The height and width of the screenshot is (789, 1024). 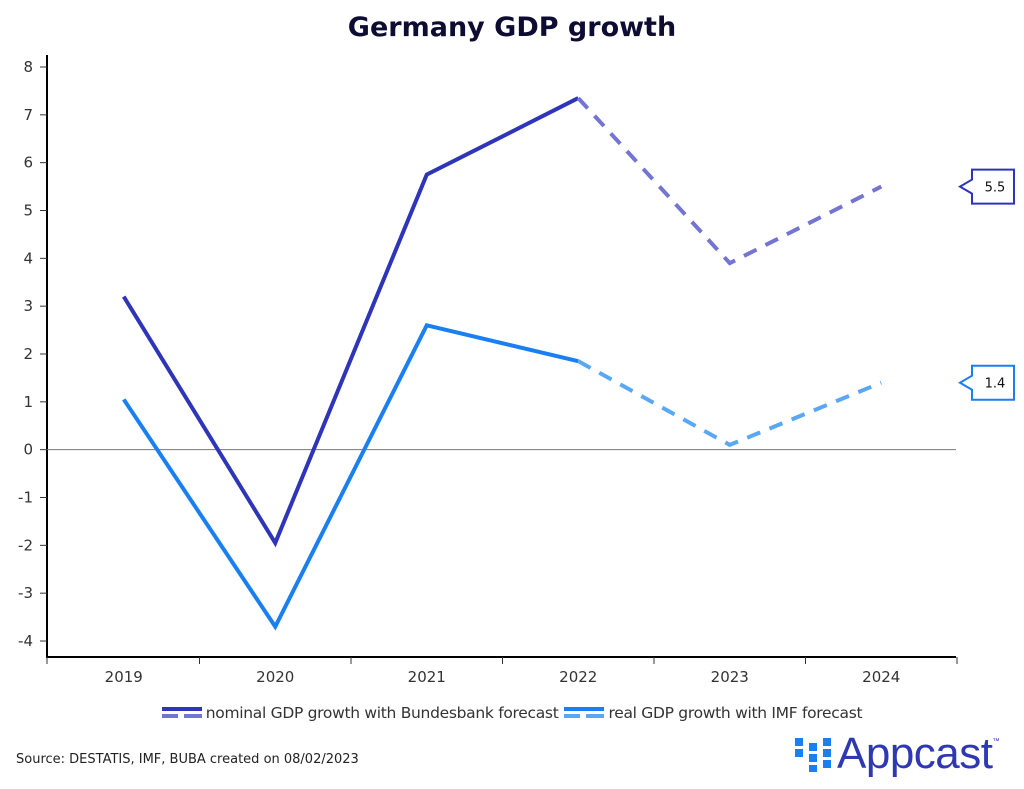 What do you see at coordinates (512, 27) in the screenshot?
I see `chart-title: Germany GDP growth` at bounding box center [512, 27].